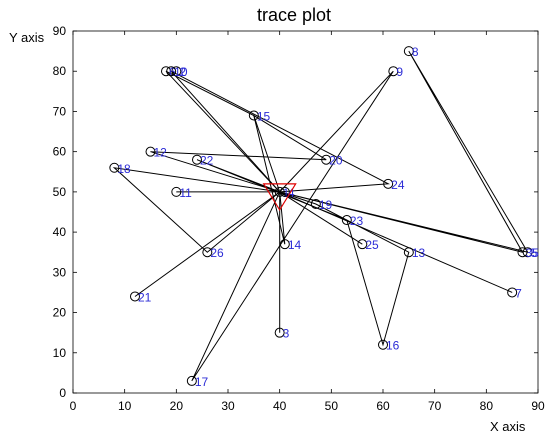 Image resolution: width=550 pixels, height=441 pixels. I want to click on depot-triangle, so click(279, 197).